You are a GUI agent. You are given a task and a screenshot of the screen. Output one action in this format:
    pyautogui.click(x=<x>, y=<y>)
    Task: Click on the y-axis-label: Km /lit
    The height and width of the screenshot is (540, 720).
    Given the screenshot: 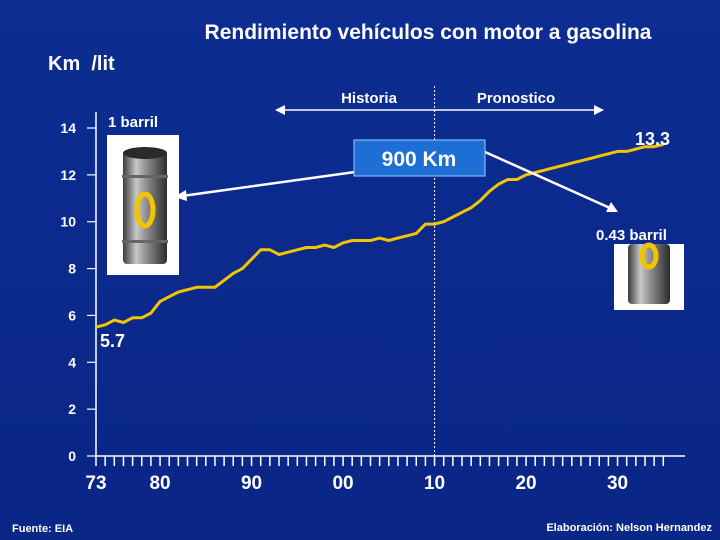 What is the action you would take?
    pyautogui.click(x=81, y=64)
    